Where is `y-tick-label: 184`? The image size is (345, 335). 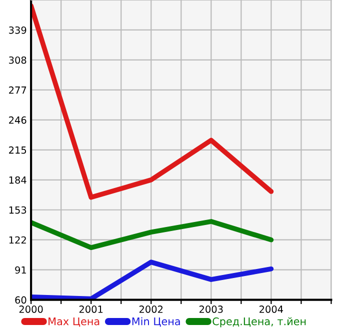
y-tick-label: 184 is located at coordinates (17, 180).